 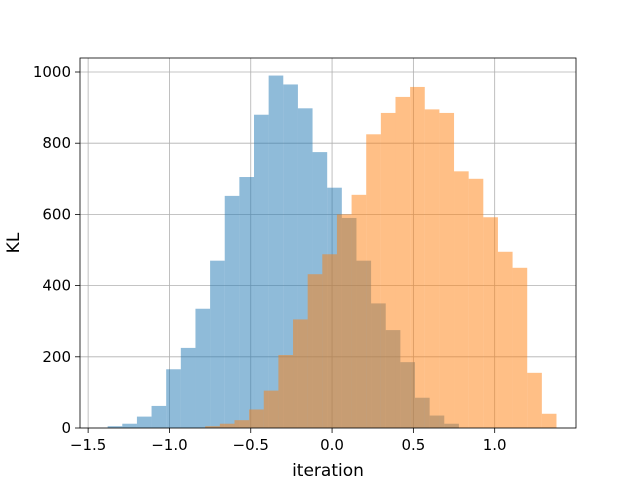 I want to click on x-tick-label: −1.0, so click(x=169, y=445).